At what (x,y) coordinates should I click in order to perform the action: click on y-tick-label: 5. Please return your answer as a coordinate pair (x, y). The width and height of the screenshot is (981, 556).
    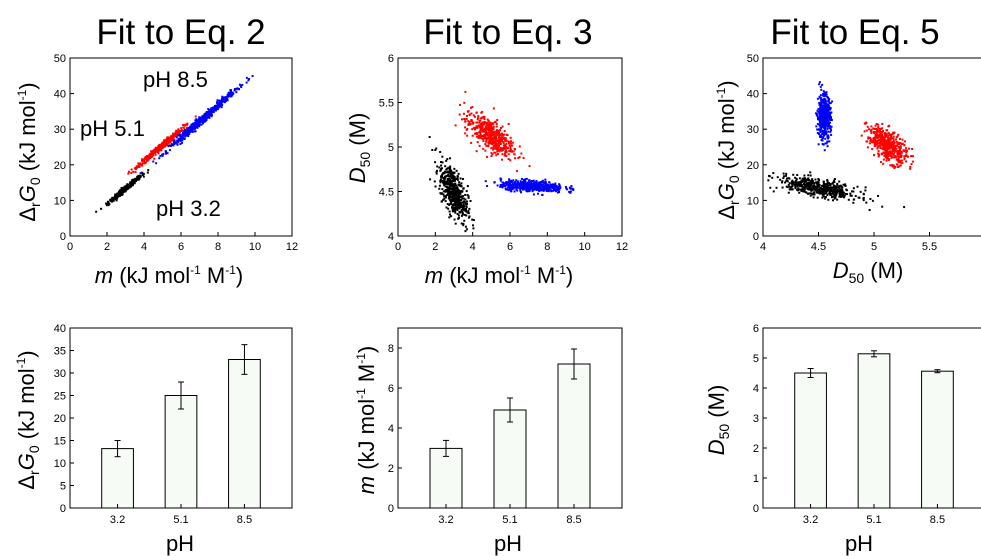
    Looking at the image, I should click on (63, 487).